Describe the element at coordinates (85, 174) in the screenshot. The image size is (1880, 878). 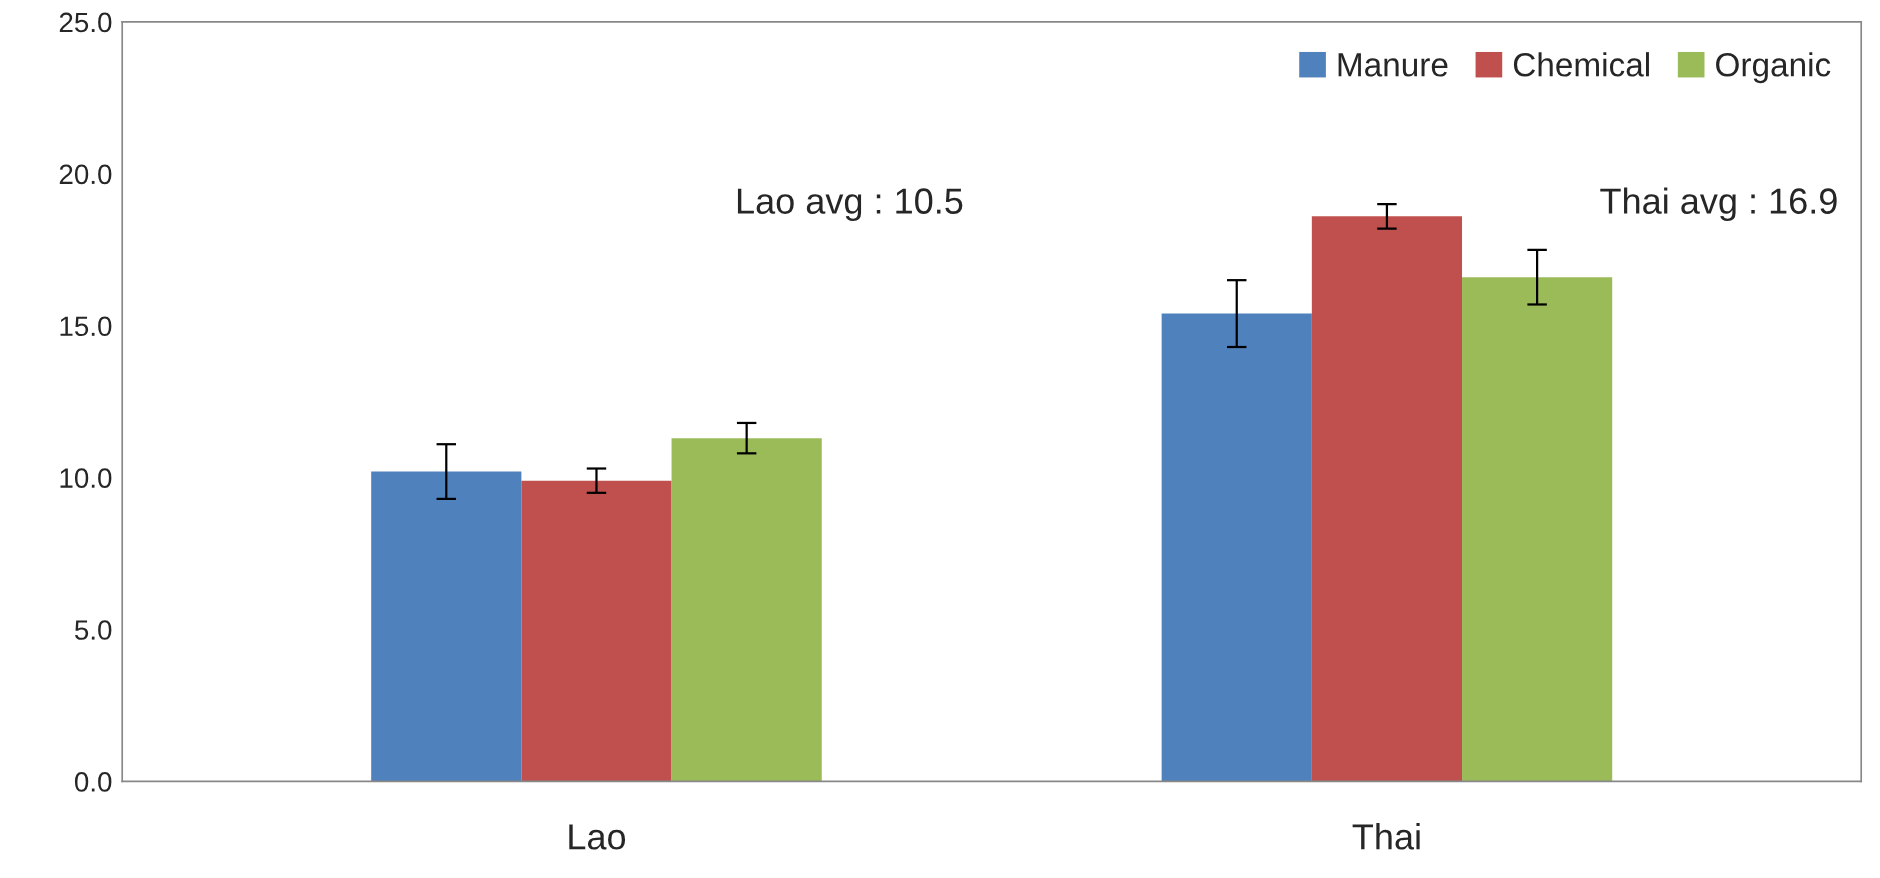
I see `y-tick-label: 20.0` at that location.